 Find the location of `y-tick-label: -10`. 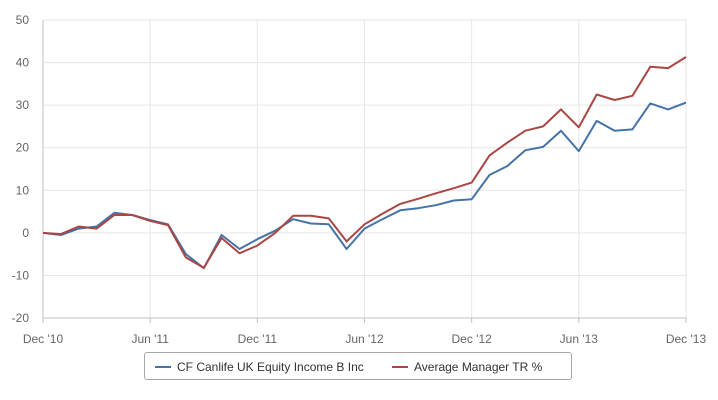

y-tick-label: -10 is located at coordinates (21, 275).